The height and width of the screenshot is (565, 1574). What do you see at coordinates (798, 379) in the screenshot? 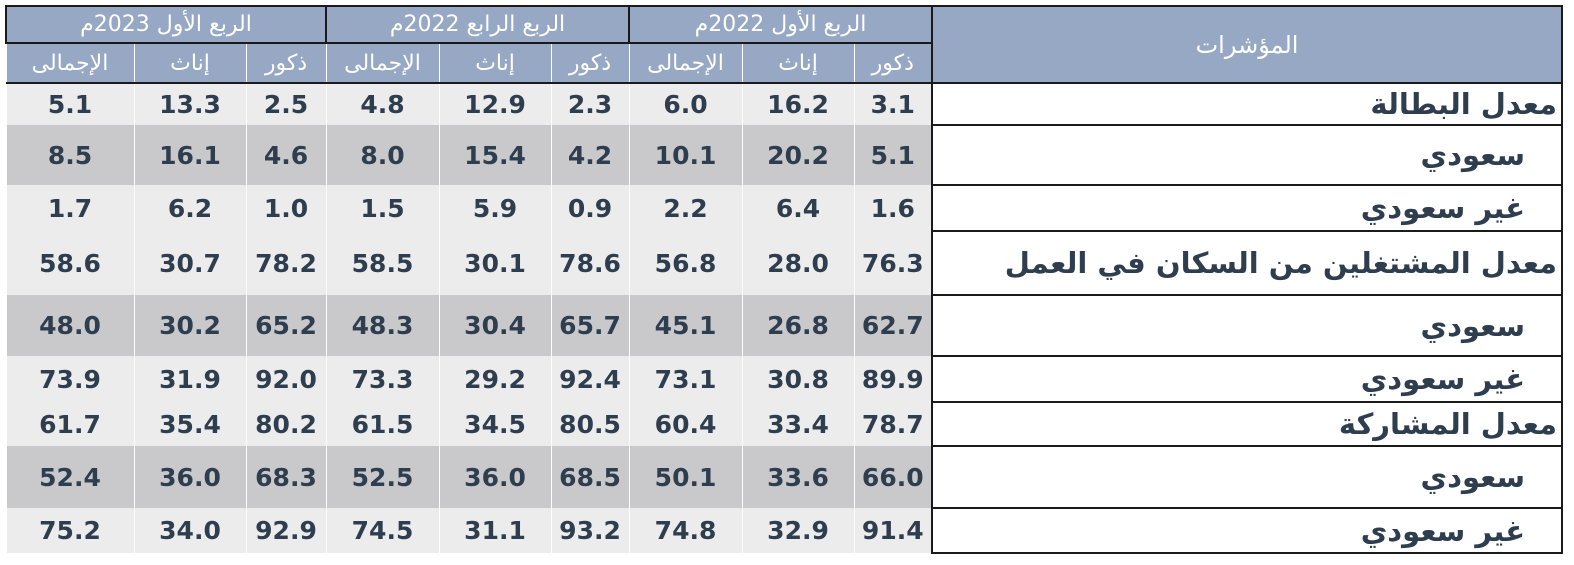
I see `value-cell: 30.8` at bounding box center [798, 379].